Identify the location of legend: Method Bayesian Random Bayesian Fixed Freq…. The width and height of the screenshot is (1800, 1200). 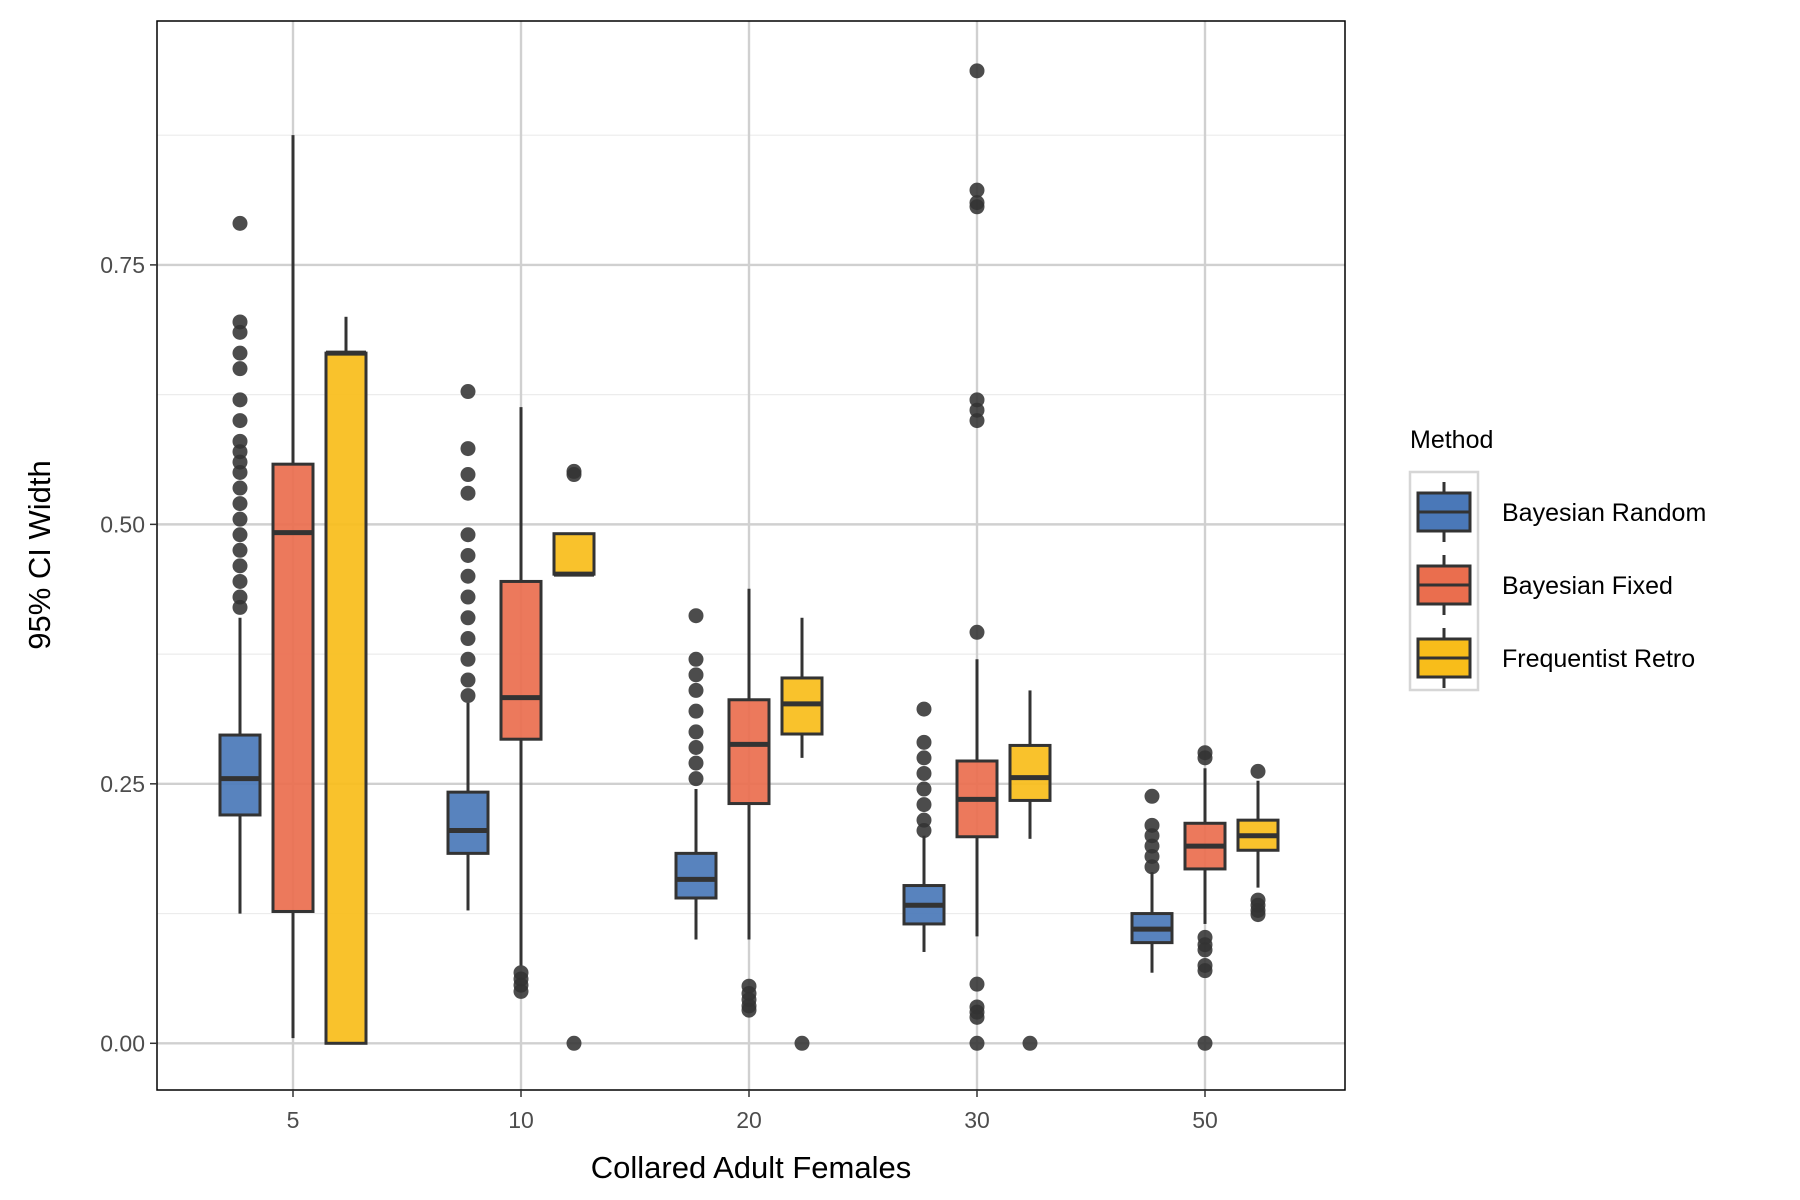
(1557, 559).